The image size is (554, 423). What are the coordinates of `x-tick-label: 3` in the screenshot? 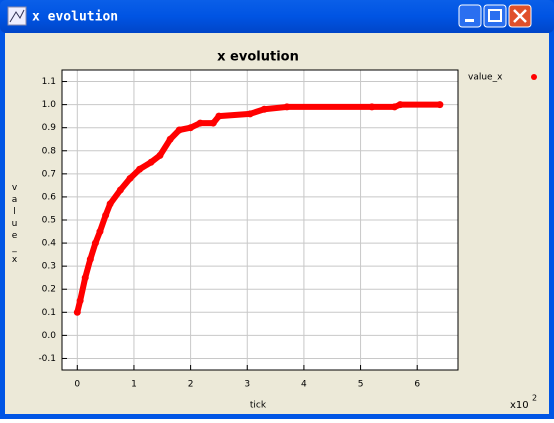 It's located at (247, 385).